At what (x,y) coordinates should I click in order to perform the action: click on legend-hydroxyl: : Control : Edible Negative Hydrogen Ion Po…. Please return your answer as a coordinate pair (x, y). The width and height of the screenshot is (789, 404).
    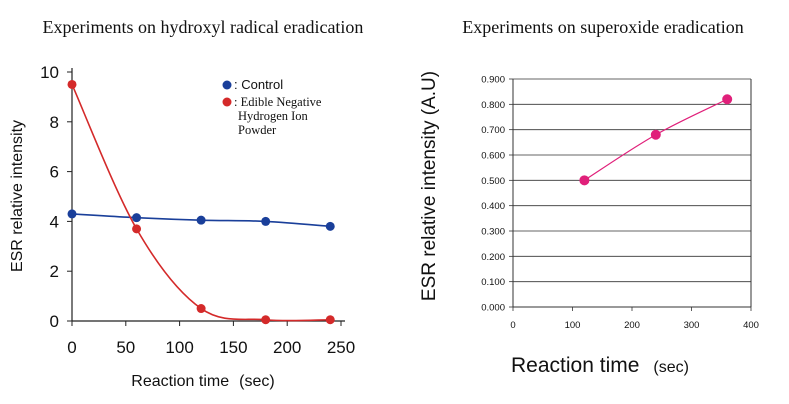
    Looking at the image, I should click on (272, 107).